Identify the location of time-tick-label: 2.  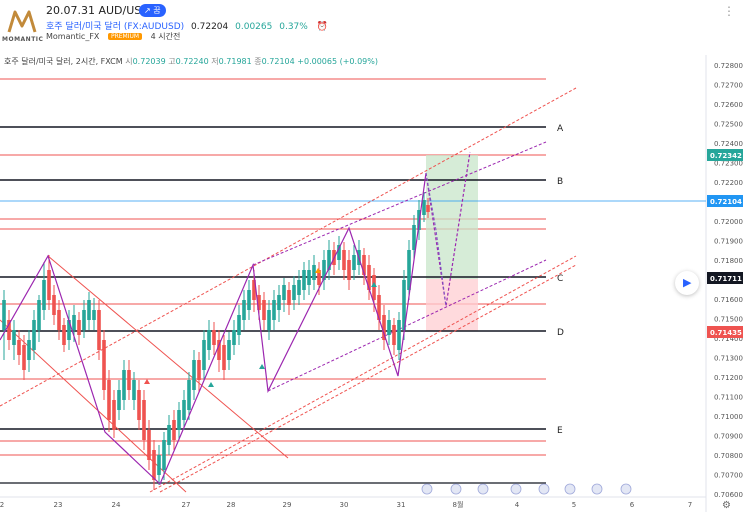
(2, 505).